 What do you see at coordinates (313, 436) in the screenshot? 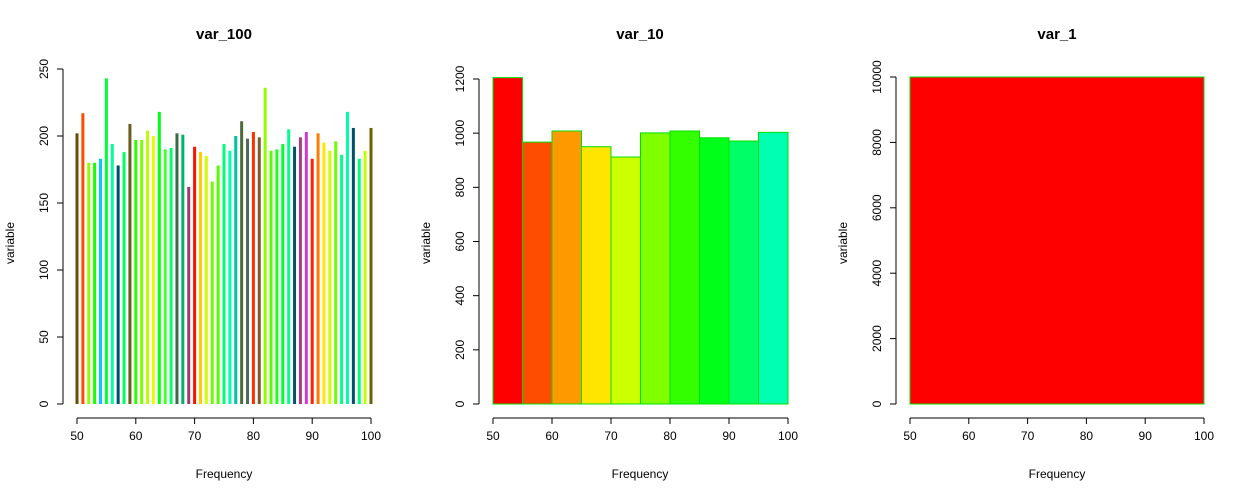
I see `x-tick-label: 90` at bounding box center [313, 436].